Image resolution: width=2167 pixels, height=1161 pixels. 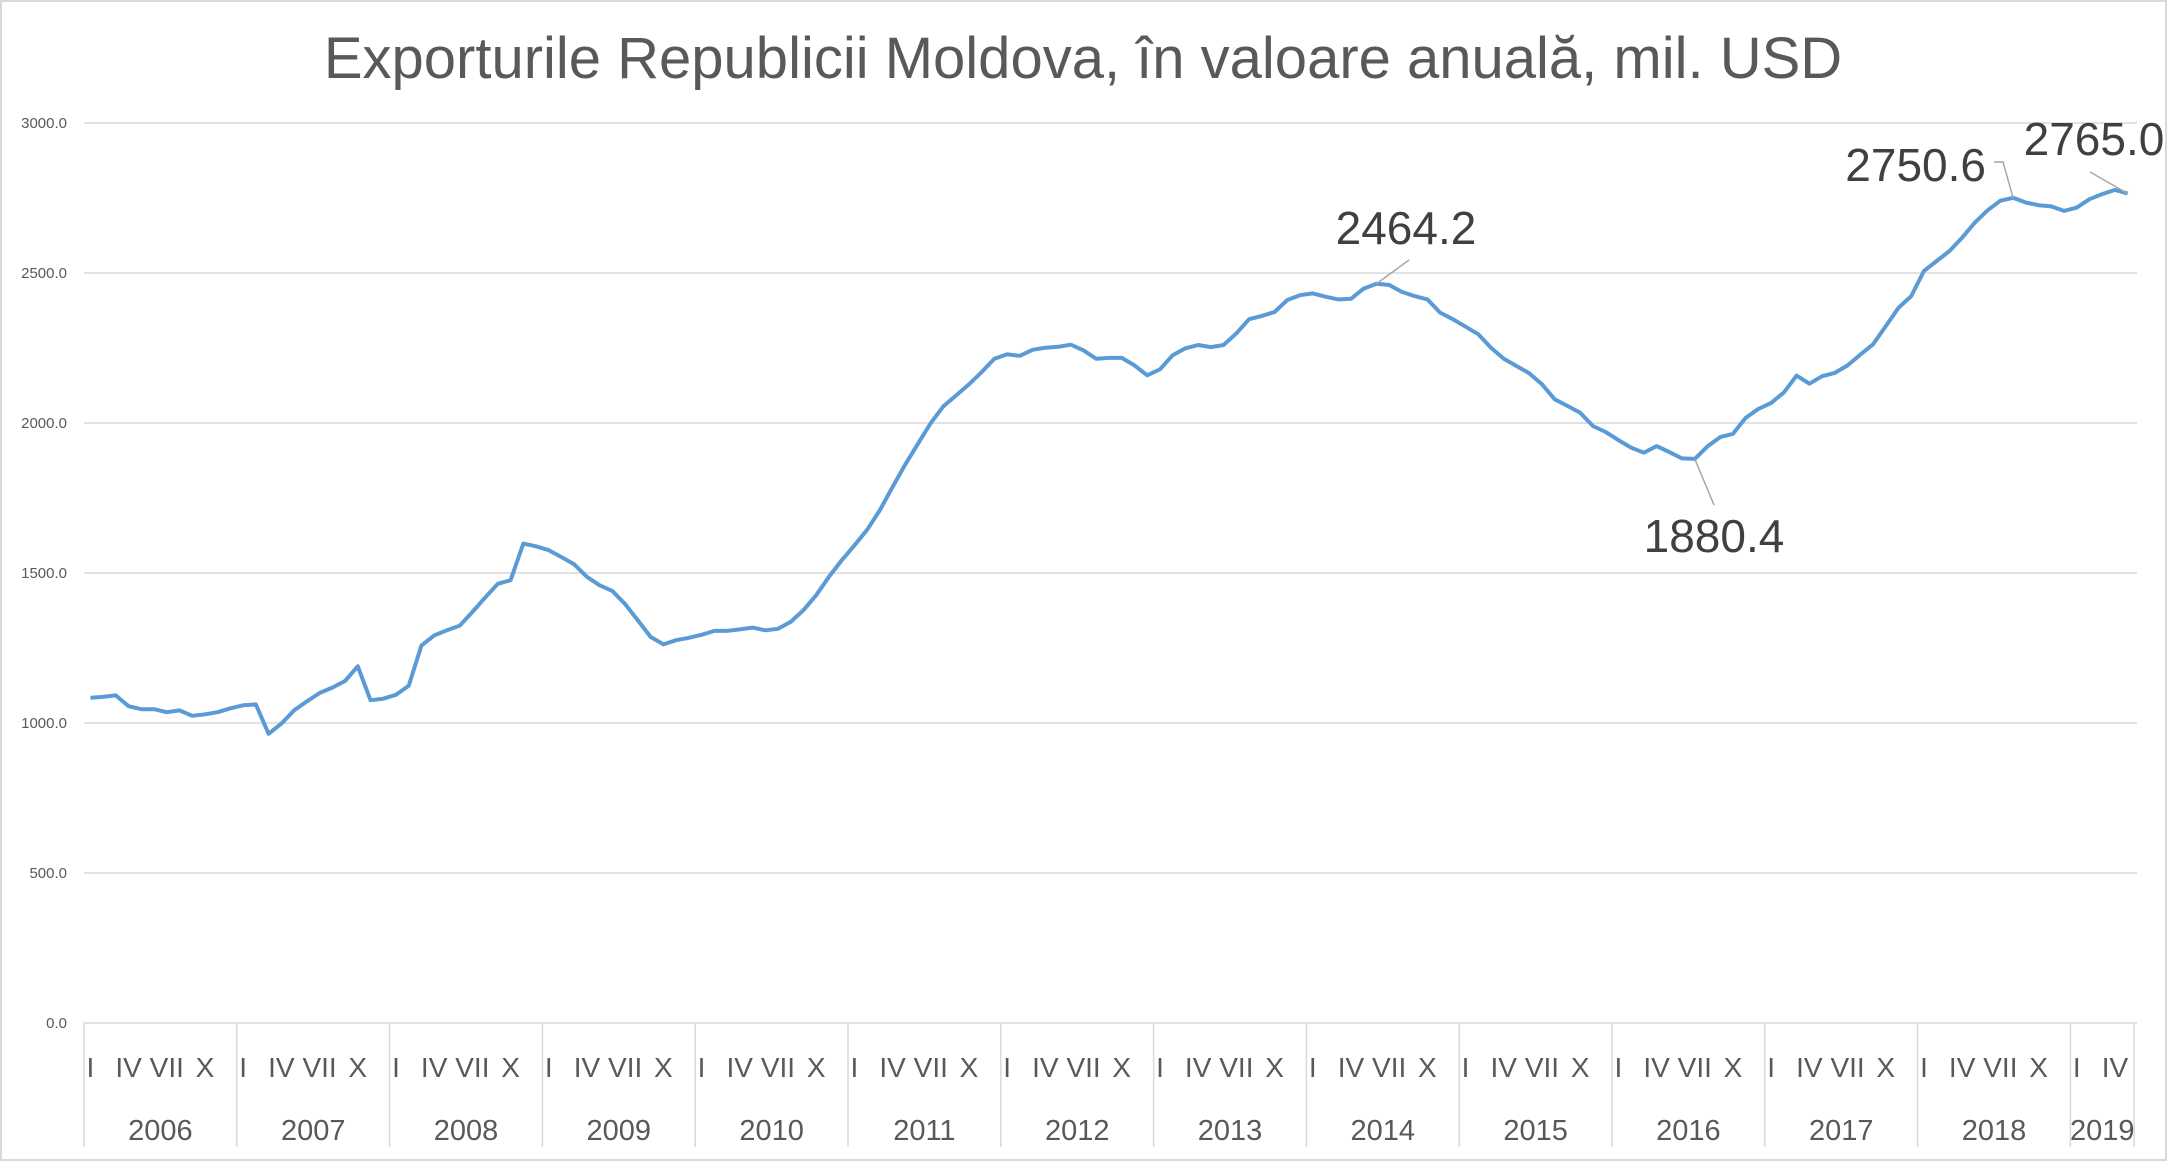 I want to click on year-tick-label: 2011, so click(x=924, y=1131).